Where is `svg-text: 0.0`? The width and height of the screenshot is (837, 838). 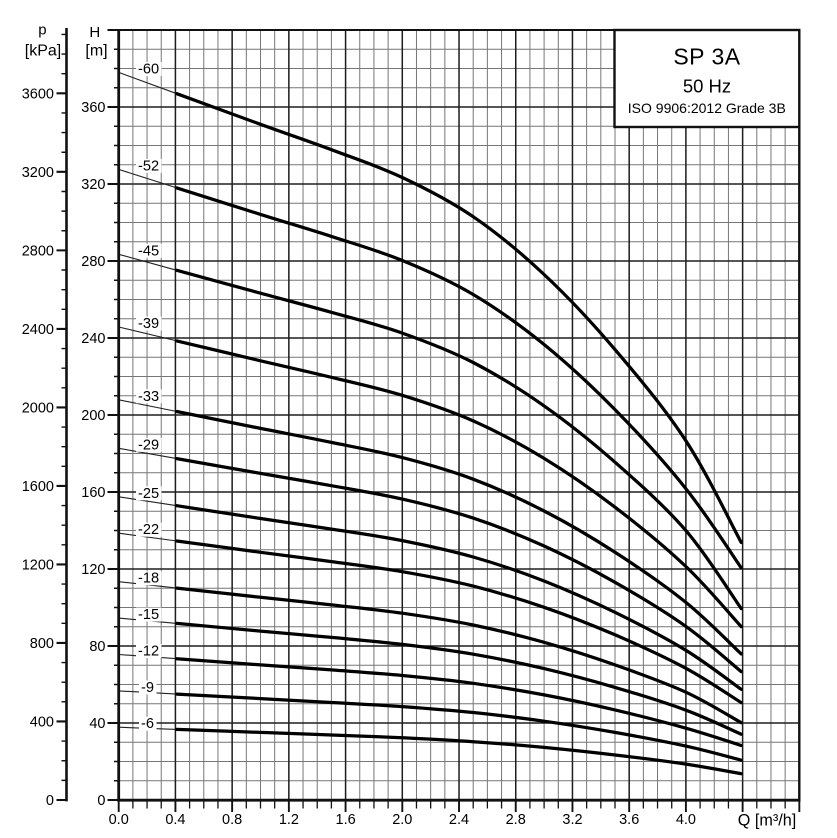 svg-text: 0.0 is located at coordinates (119, 820).